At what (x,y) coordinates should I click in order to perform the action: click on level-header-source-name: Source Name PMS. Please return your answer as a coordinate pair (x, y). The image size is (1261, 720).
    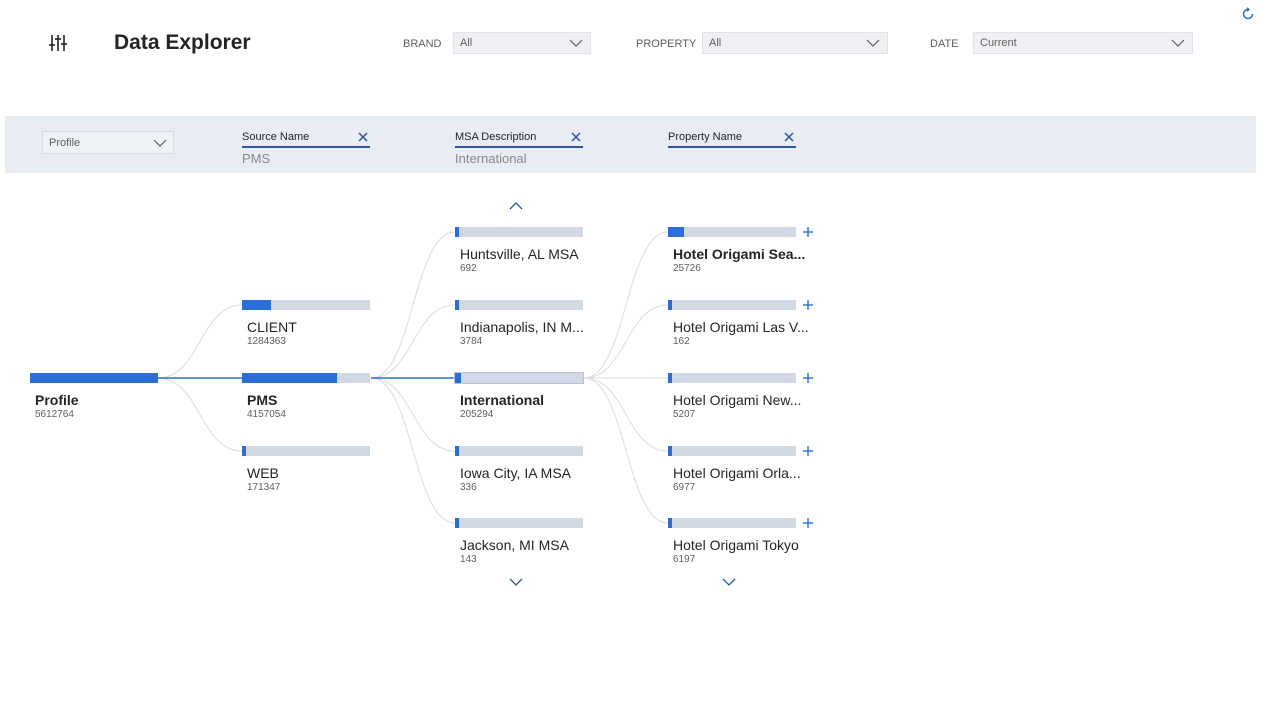
    Looking at the image, I should click on (306, 147).